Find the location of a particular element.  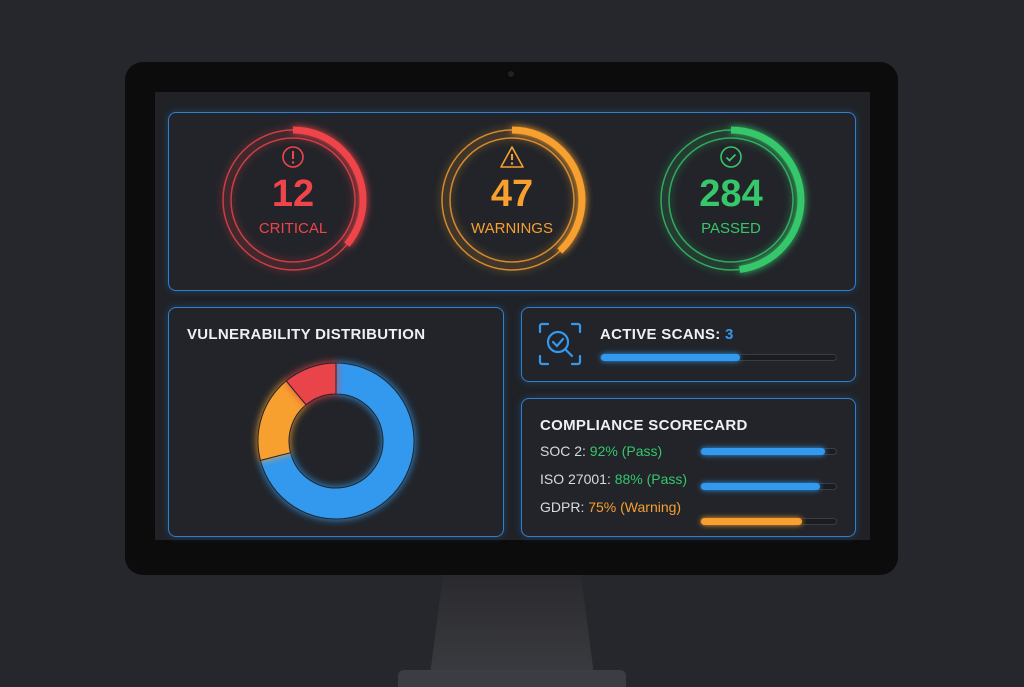

donut-chart is located at coordinates (336, 441).